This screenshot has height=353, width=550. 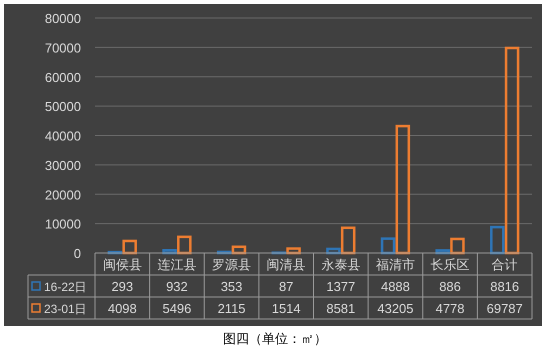 What do you see at coordinates (62, 136) in the screenshot?
I see `y-tick-label: 40000` at bounding box center [62, 136].